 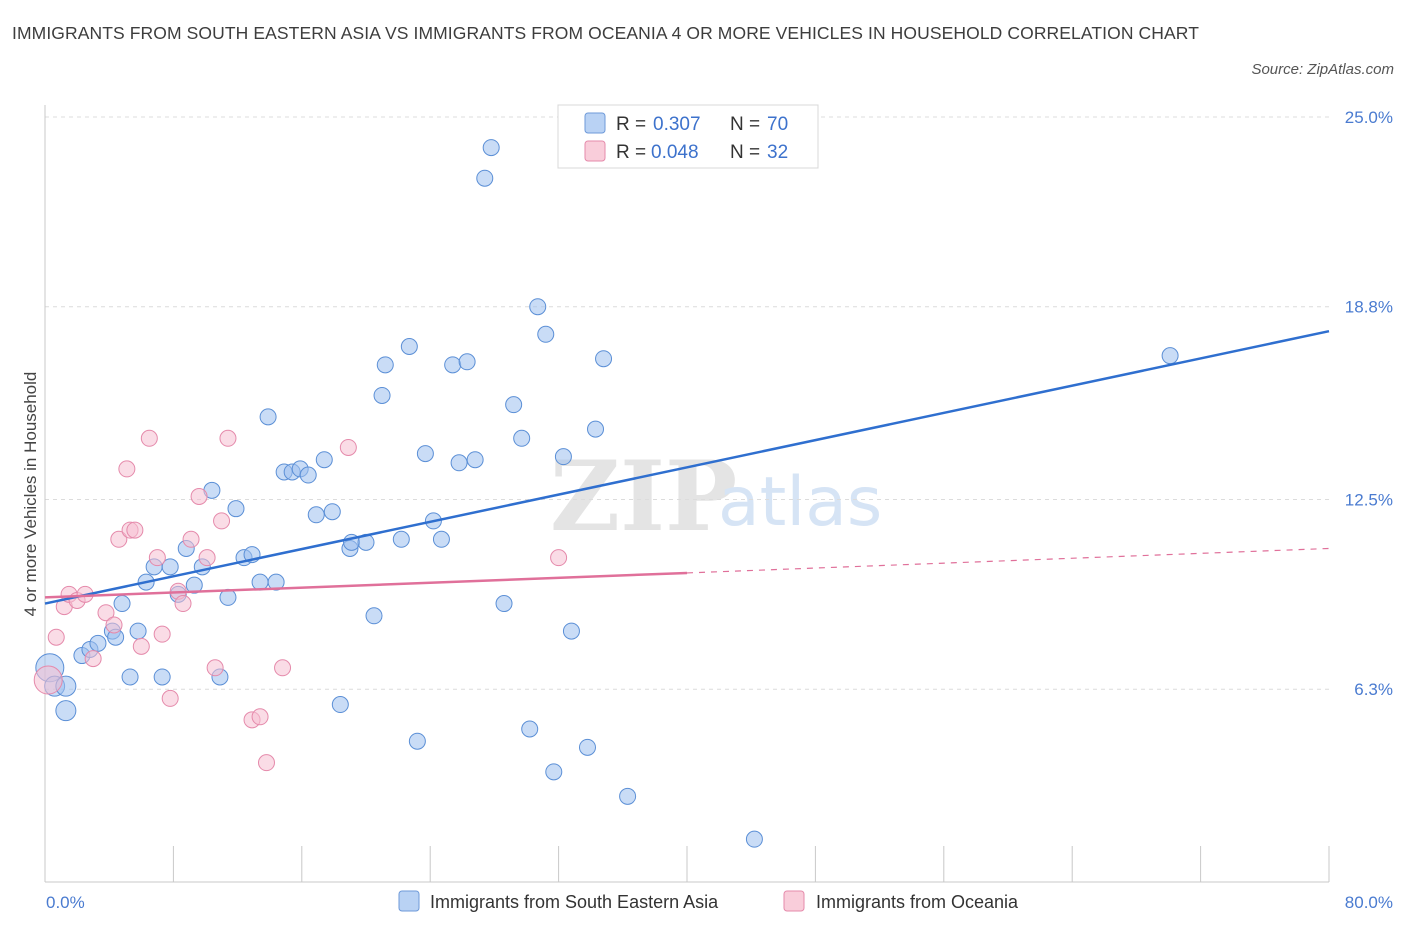 I want to click on legend-n-value-sea: 70, so click(x=777, y=124).